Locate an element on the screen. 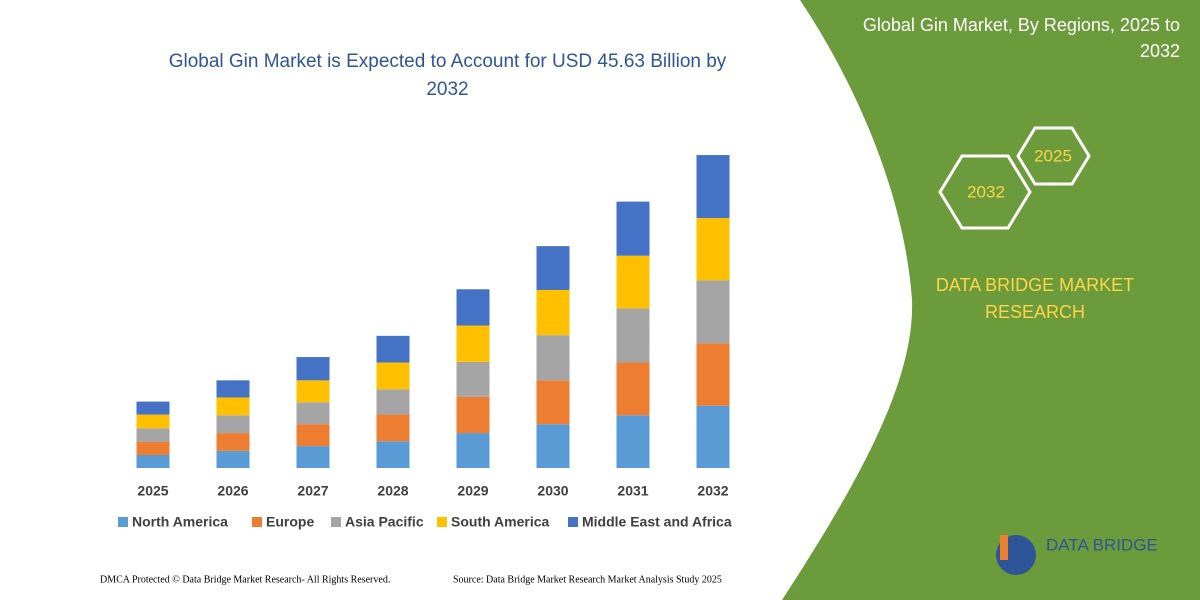  logo-text: DATA BRIDGE is located at coordinates (1102, 544).